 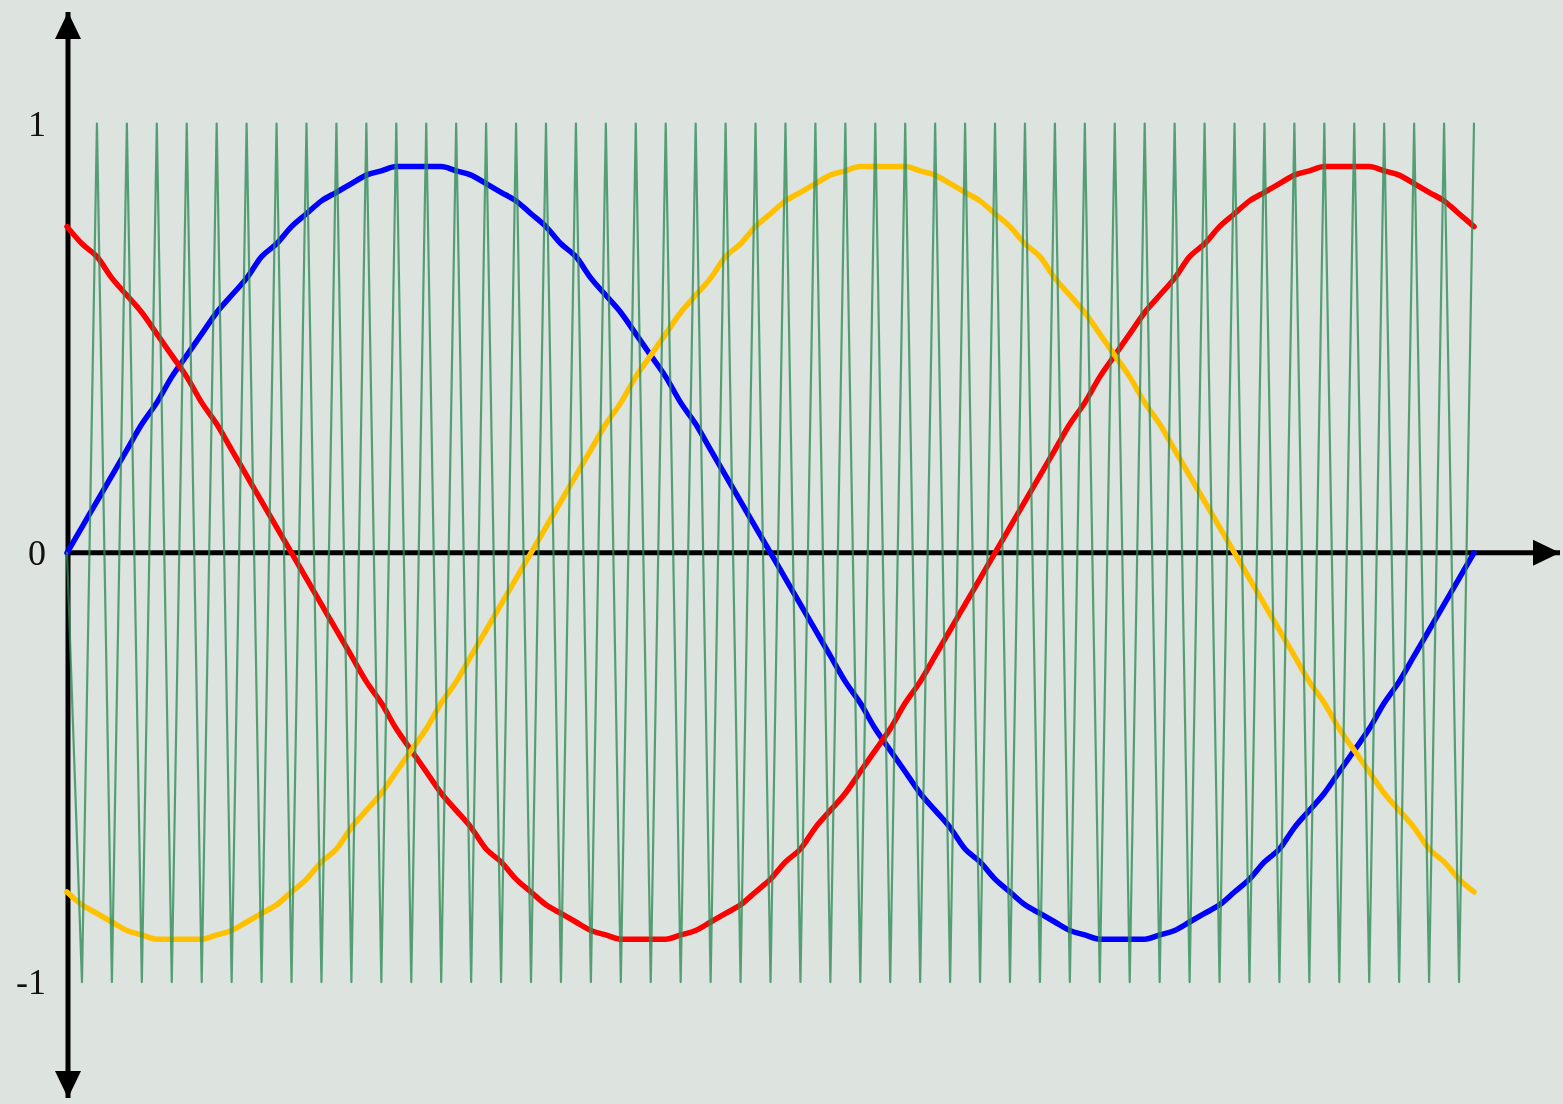 What do you see at coordinates (31, 982) in the screenshot?
I see `y-tick-label: -1` at bounding box center [31, 982].